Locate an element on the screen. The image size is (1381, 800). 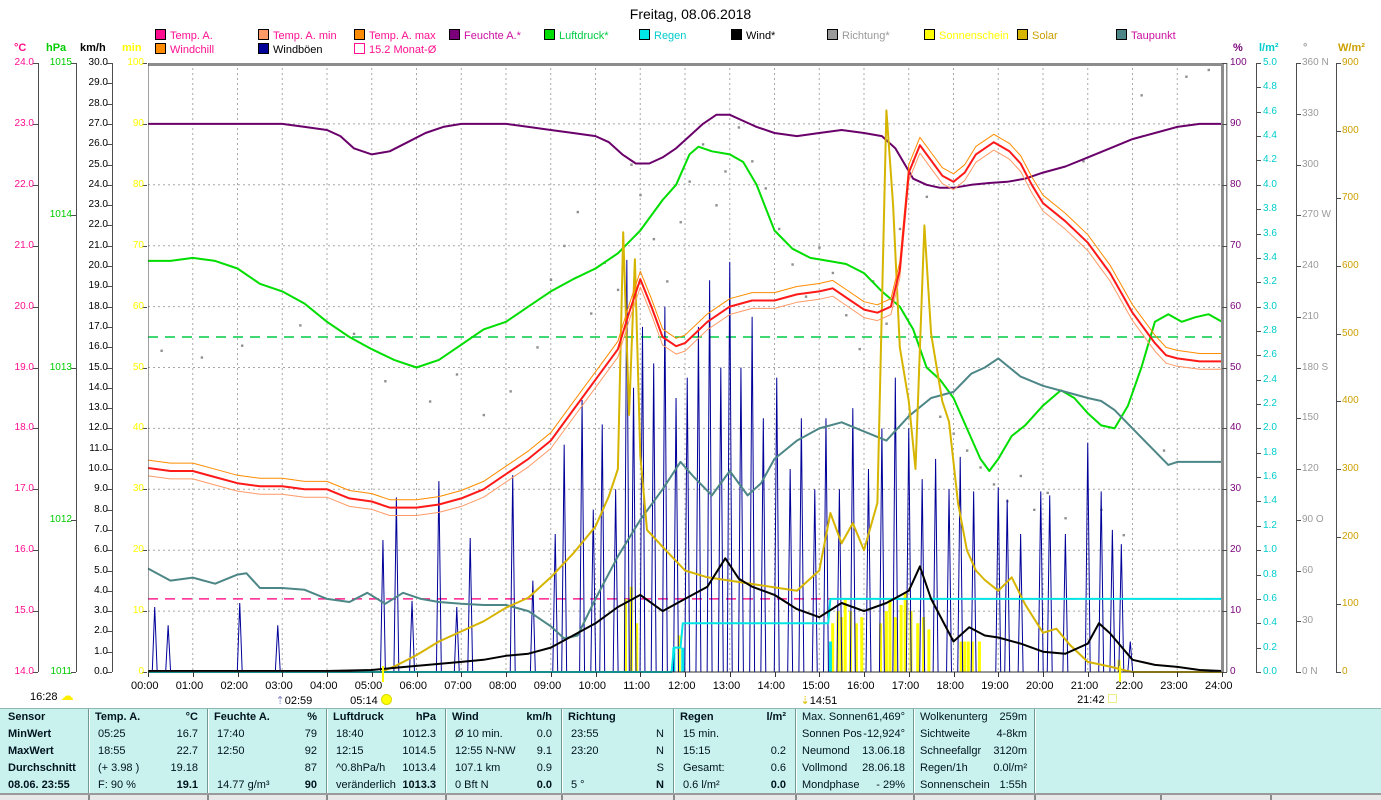
moonrise-icon: ⇡ is located at coordinates (280, 701).